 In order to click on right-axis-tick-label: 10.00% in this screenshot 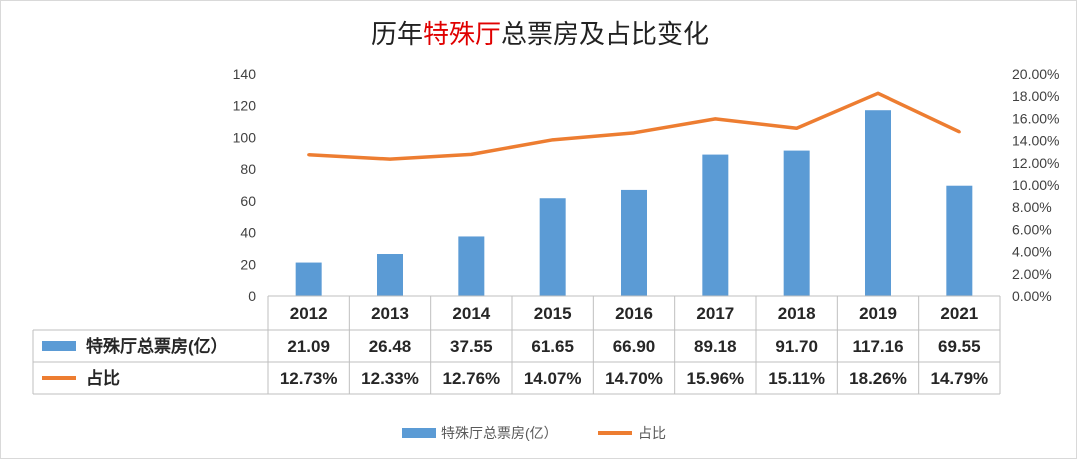, I will do `click(1035, 185)`.